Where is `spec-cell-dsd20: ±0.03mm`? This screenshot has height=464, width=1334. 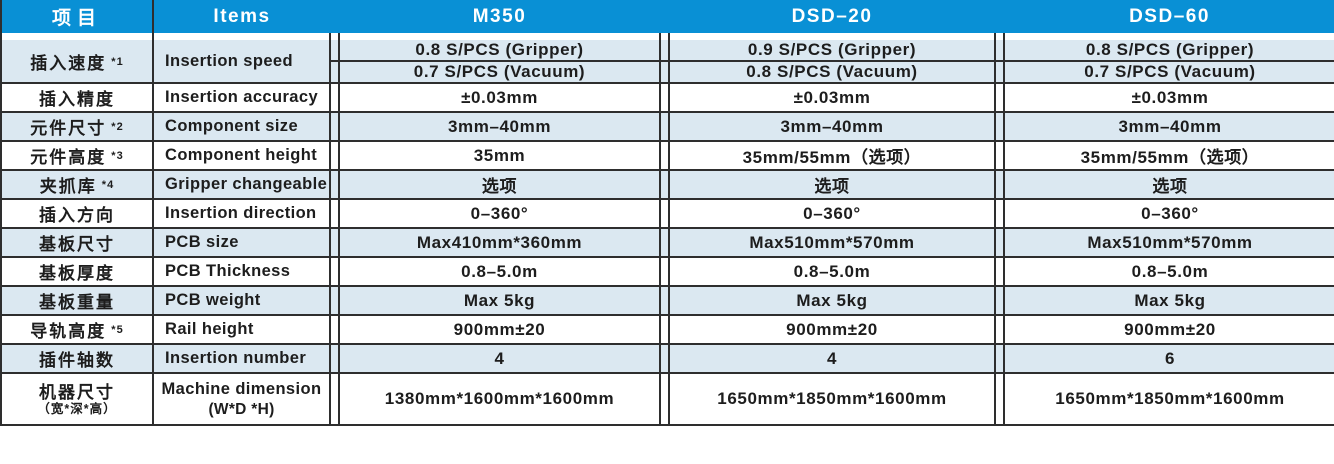 spec-cell-dsd20: ±0.03mm is located at coordinates (832, 97).